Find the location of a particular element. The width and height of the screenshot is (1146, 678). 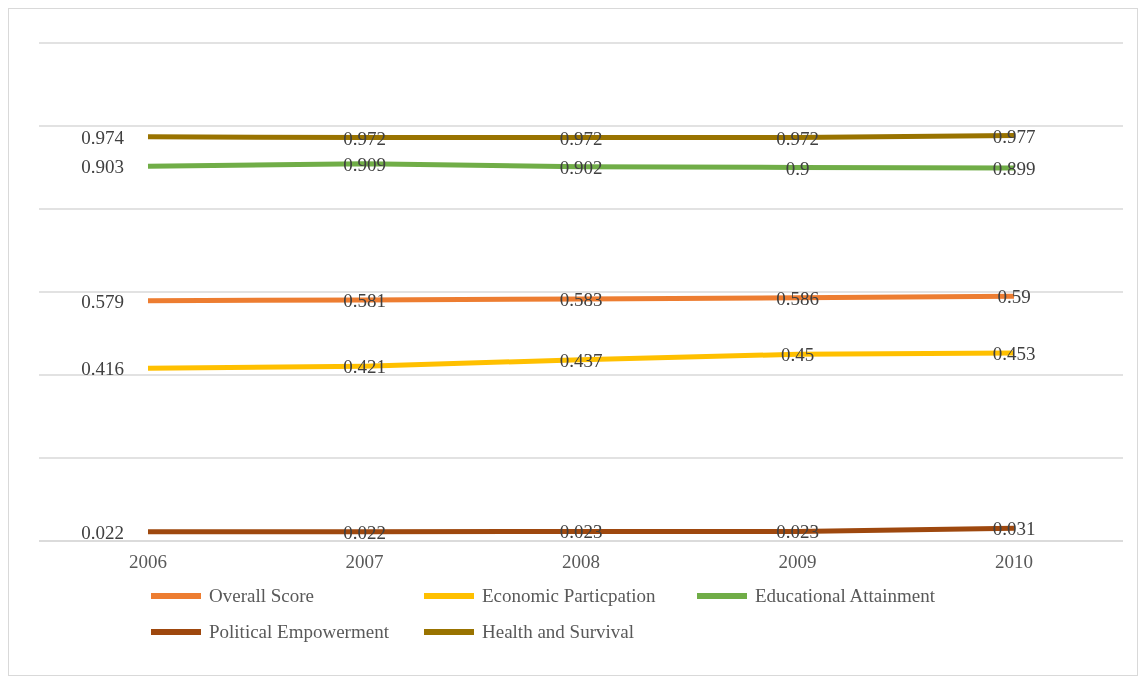

x-tick-label: 2006 is located at coordinates (148, 562).